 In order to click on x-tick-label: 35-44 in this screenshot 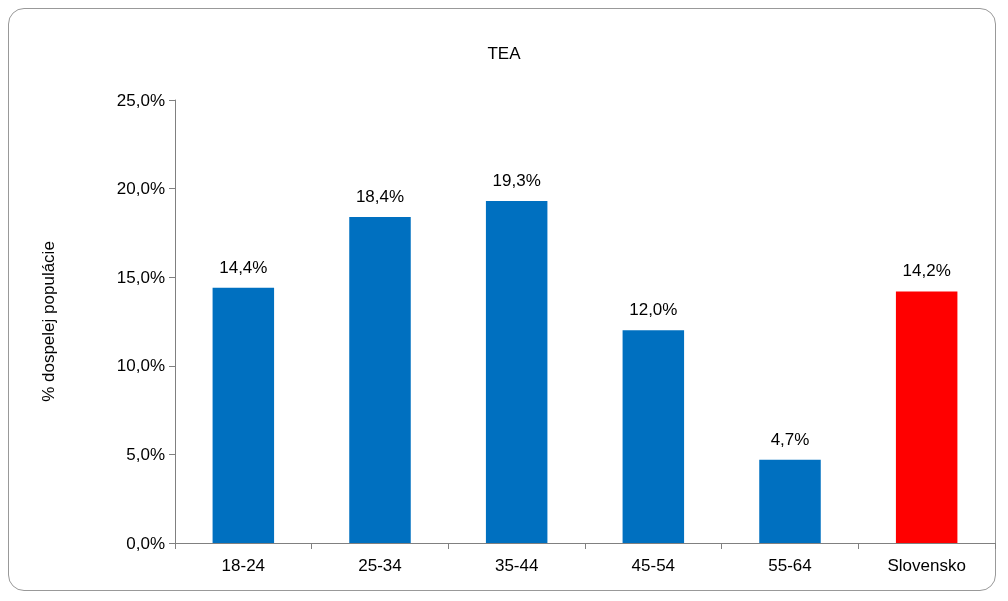, I will do `click(516, 565)`.